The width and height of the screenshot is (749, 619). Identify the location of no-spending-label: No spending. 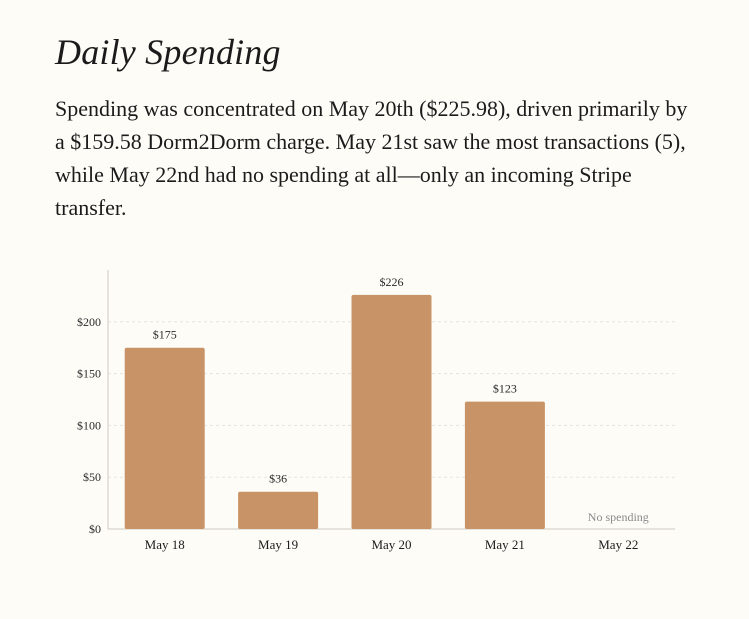
(618, 517).